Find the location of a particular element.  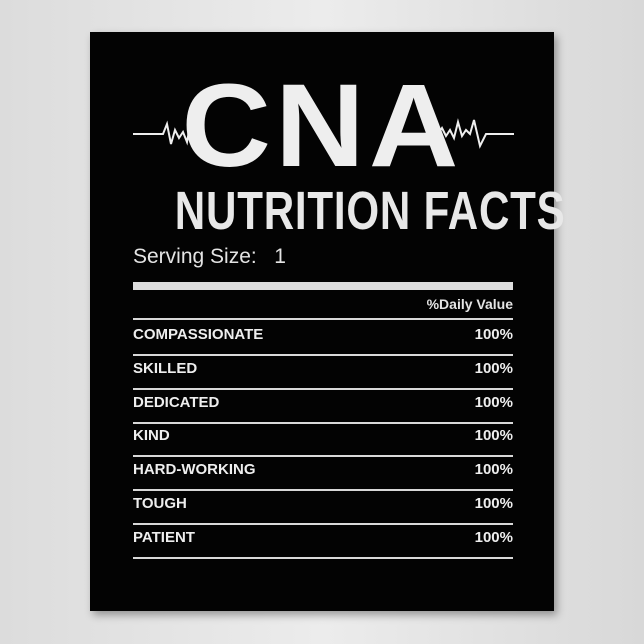

daily-value-header: %Daily Value is located at coordinates (469, 304).